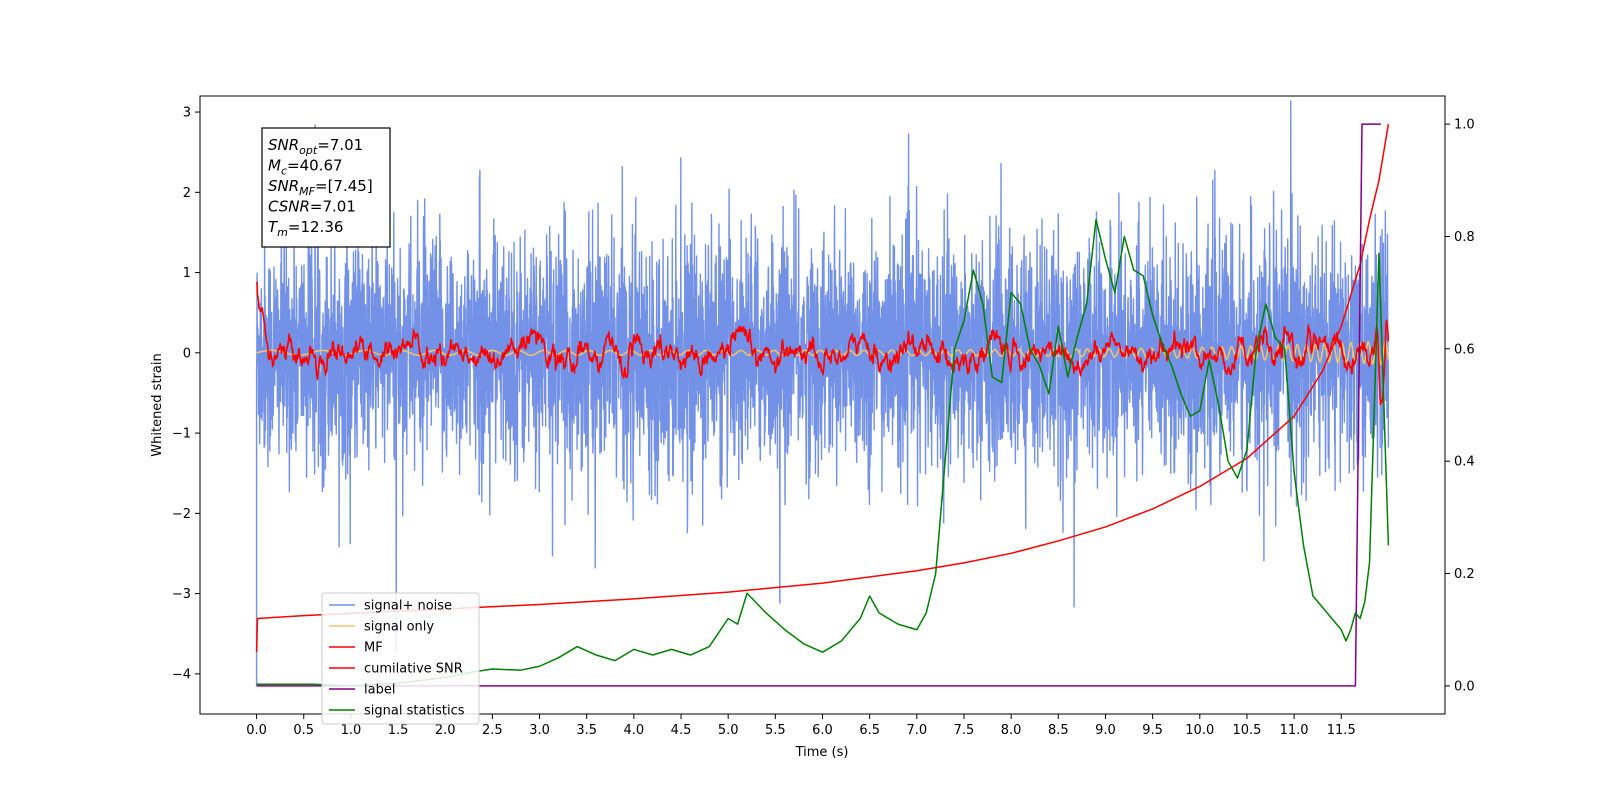  Describe the element at coordinates (964, 730) in the screenshot. I see `x-tick-label: 7.5` at that location.